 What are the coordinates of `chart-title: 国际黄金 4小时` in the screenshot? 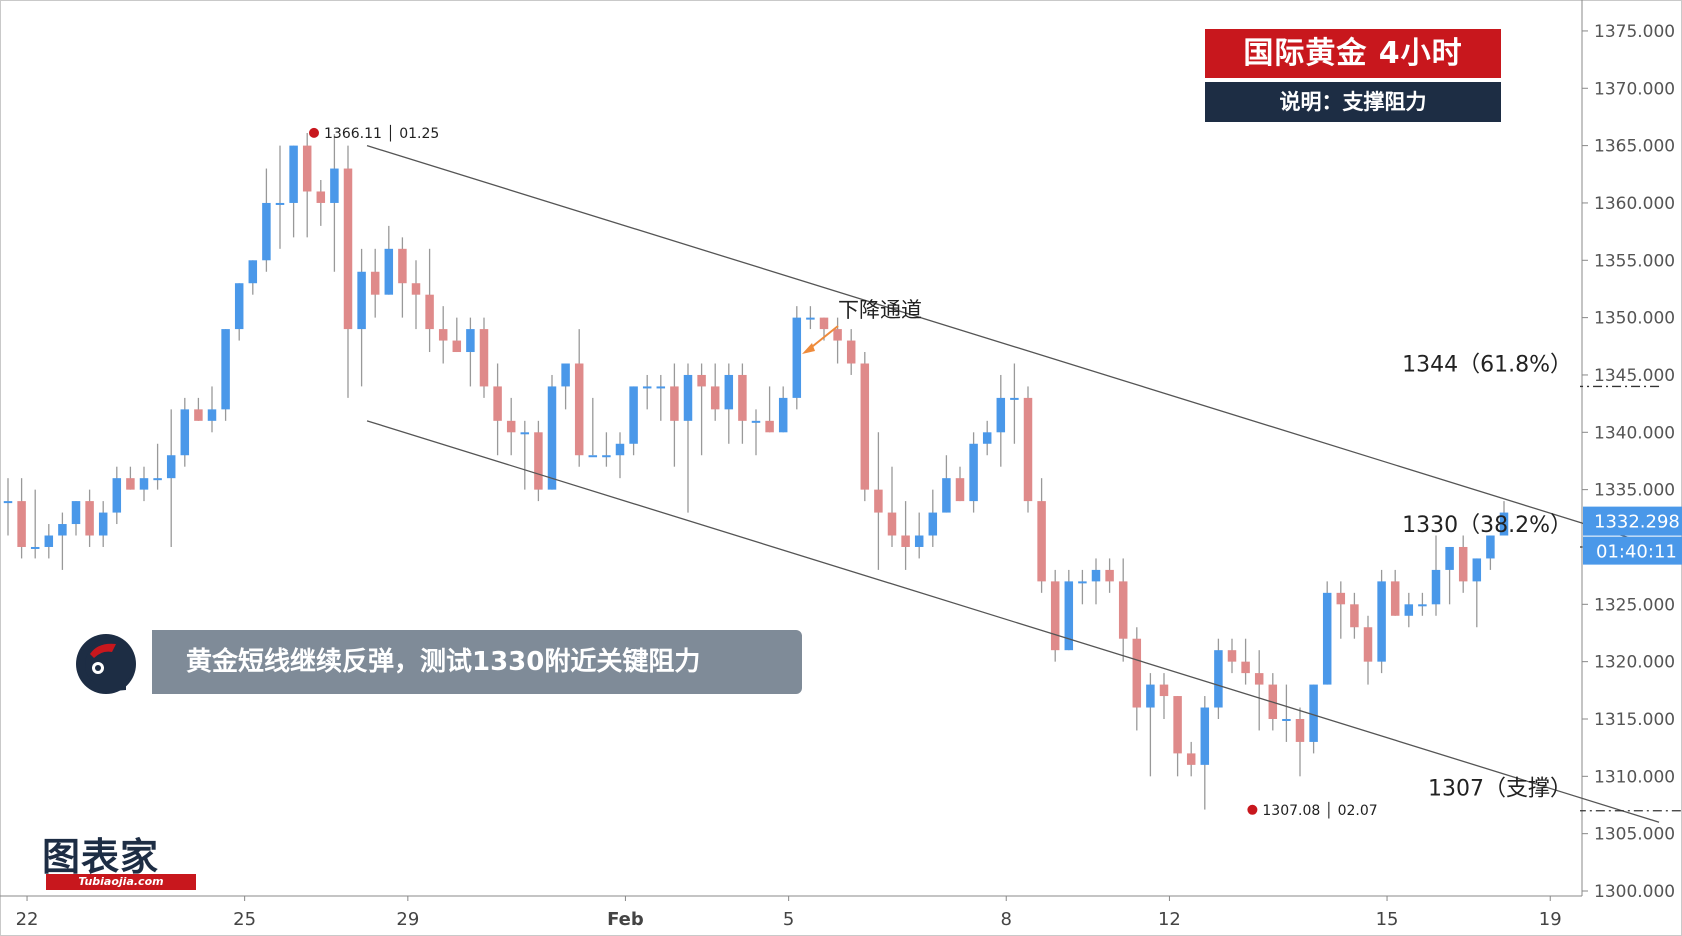 It's located at (1353, 53).